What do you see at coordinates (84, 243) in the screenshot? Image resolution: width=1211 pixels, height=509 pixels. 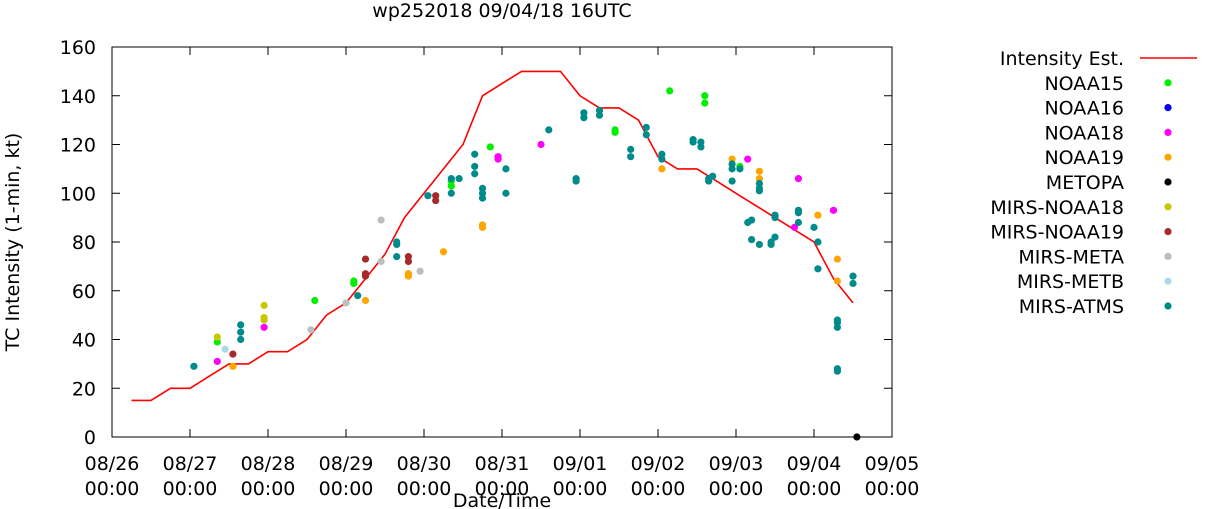 I see `y-tick-label: 80` at bounding box center [84, 243].